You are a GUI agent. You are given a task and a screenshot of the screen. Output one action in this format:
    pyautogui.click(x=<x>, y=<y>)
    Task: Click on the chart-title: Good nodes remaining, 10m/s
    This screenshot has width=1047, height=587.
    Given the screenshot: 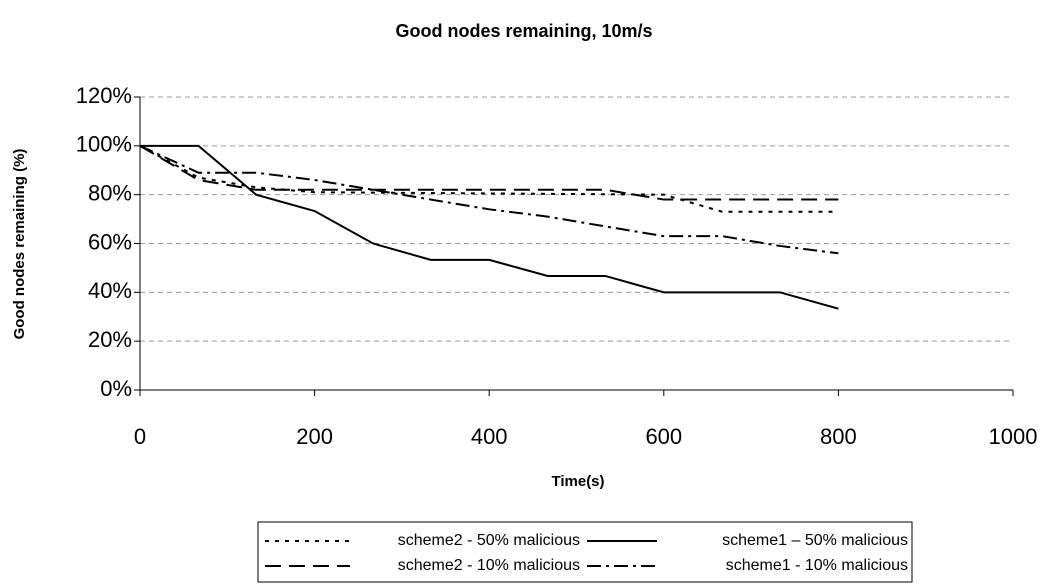 What is the action you would take?
    pyautogui.click(x=523, y=31)
    